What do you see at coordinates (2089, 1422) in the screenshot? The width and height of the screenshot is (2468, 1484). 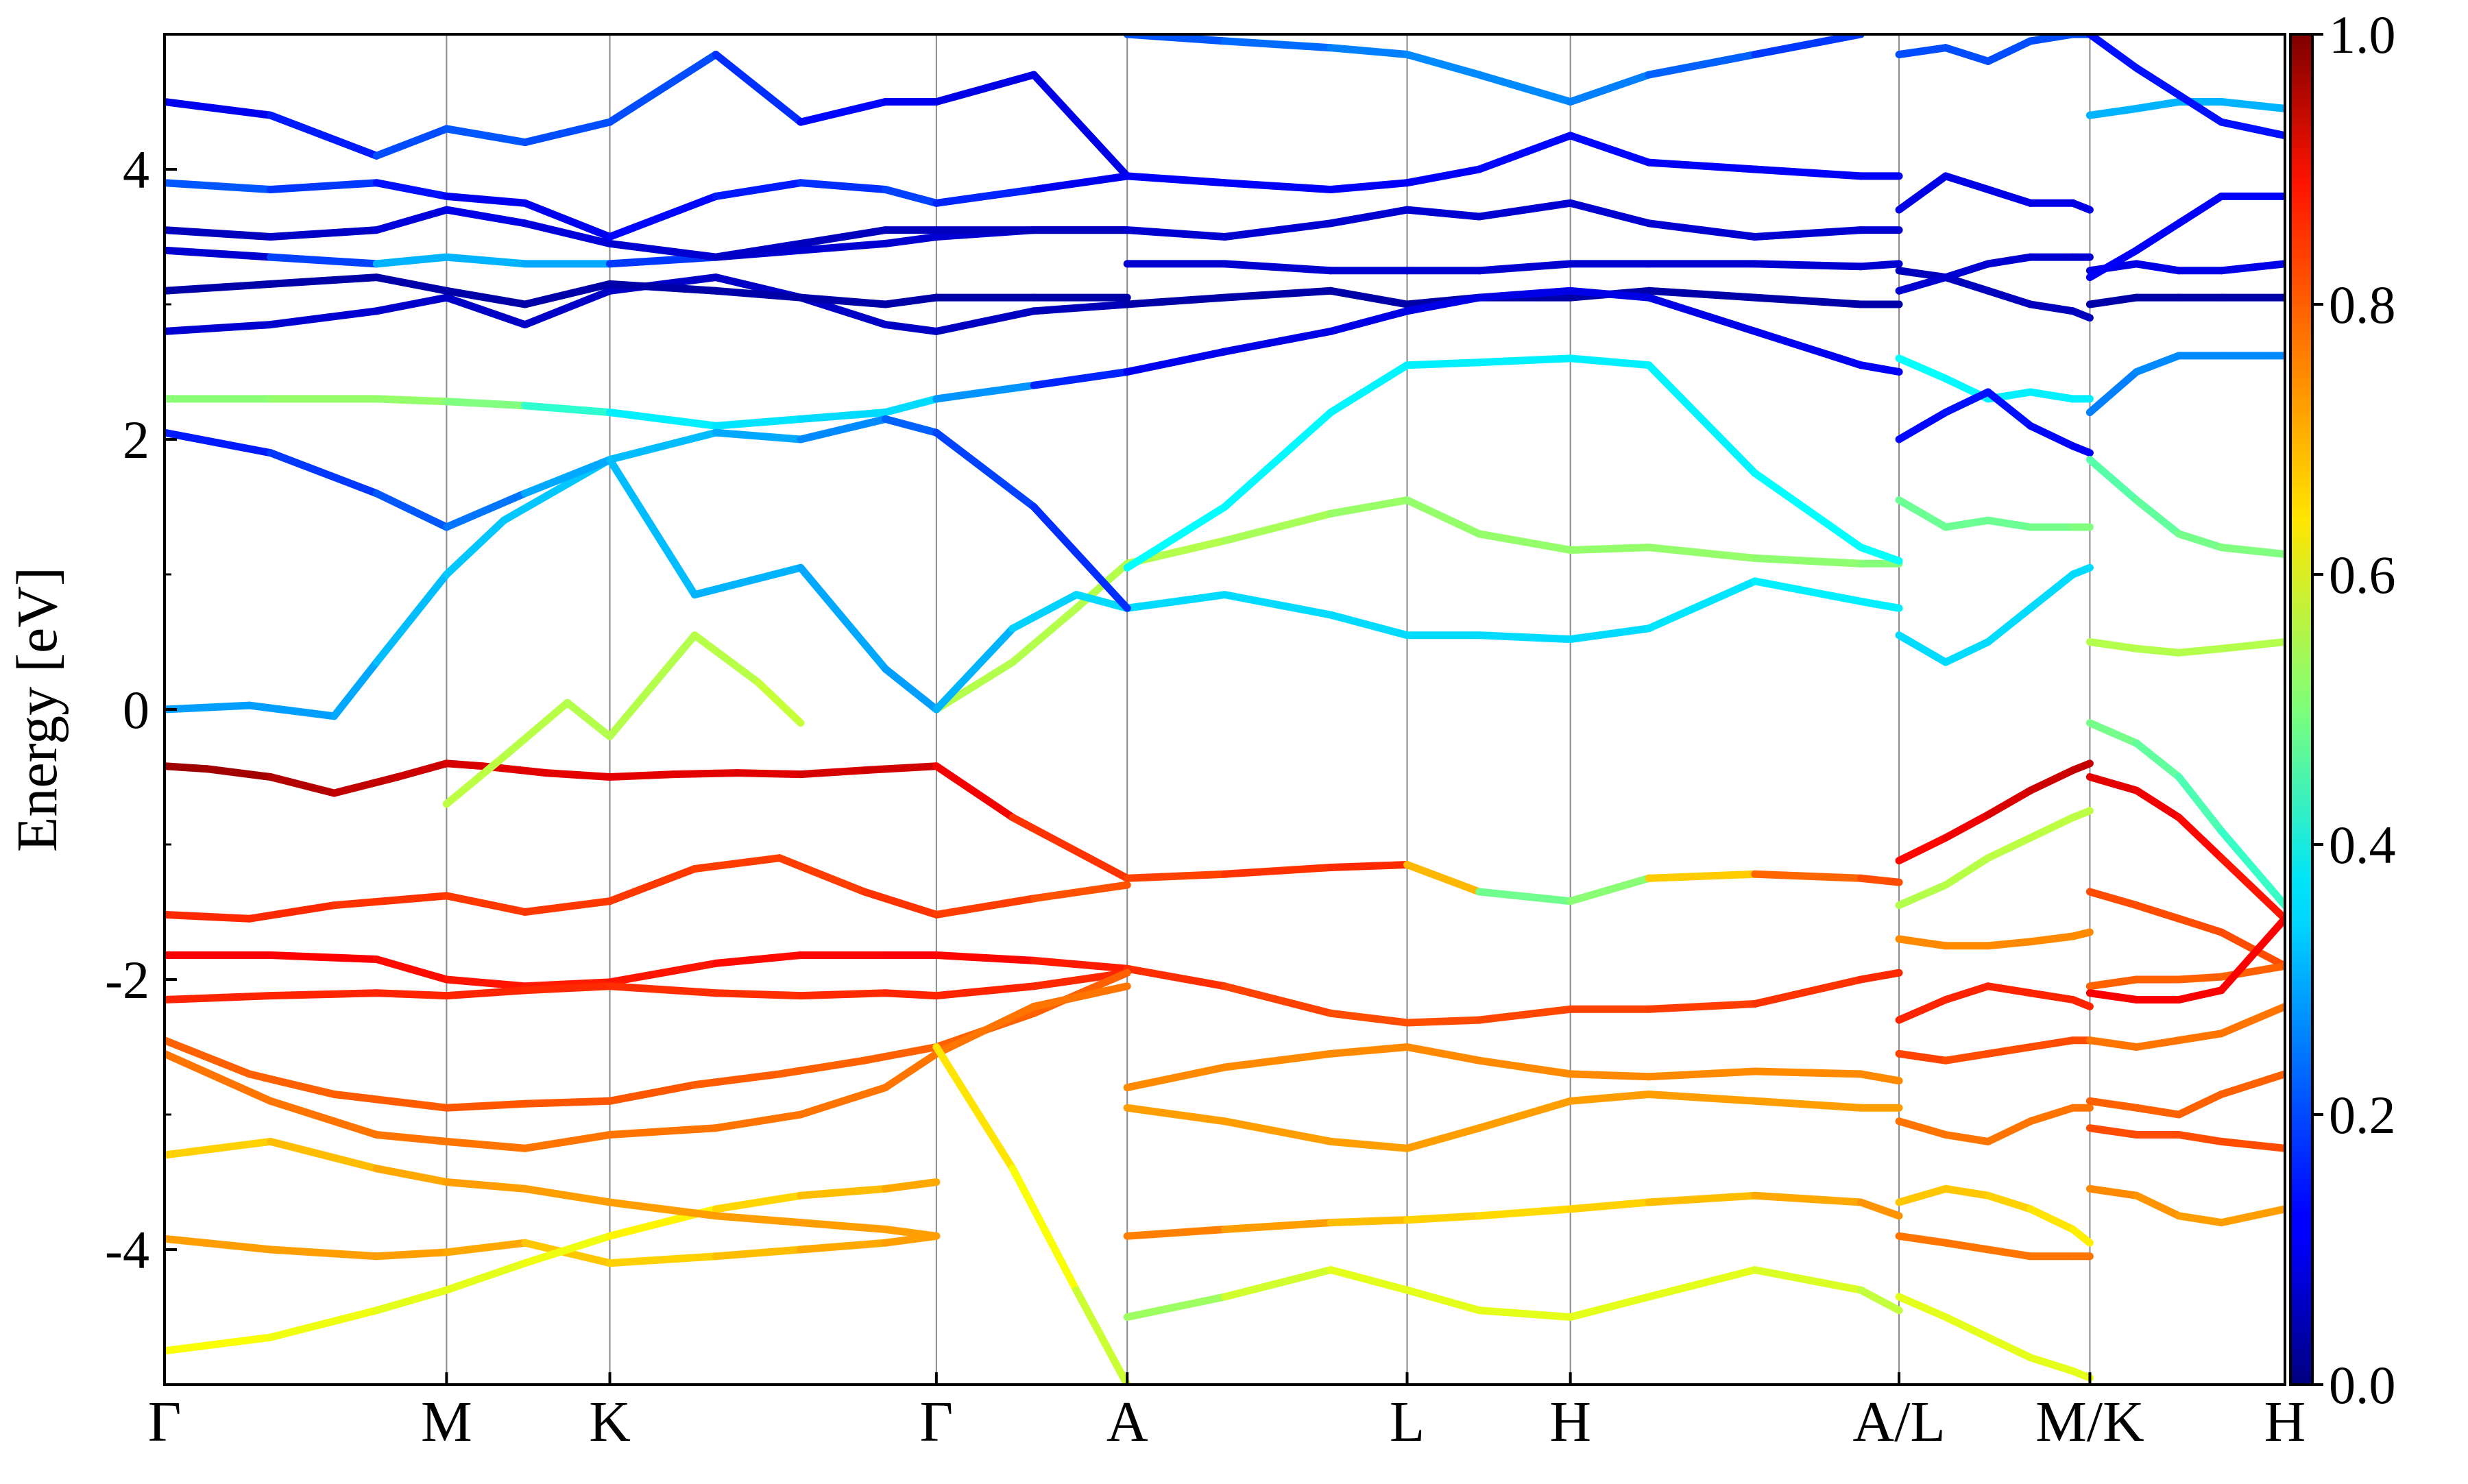 I see `x-tick-label: M/K` at bounding box center [2089, 1422].